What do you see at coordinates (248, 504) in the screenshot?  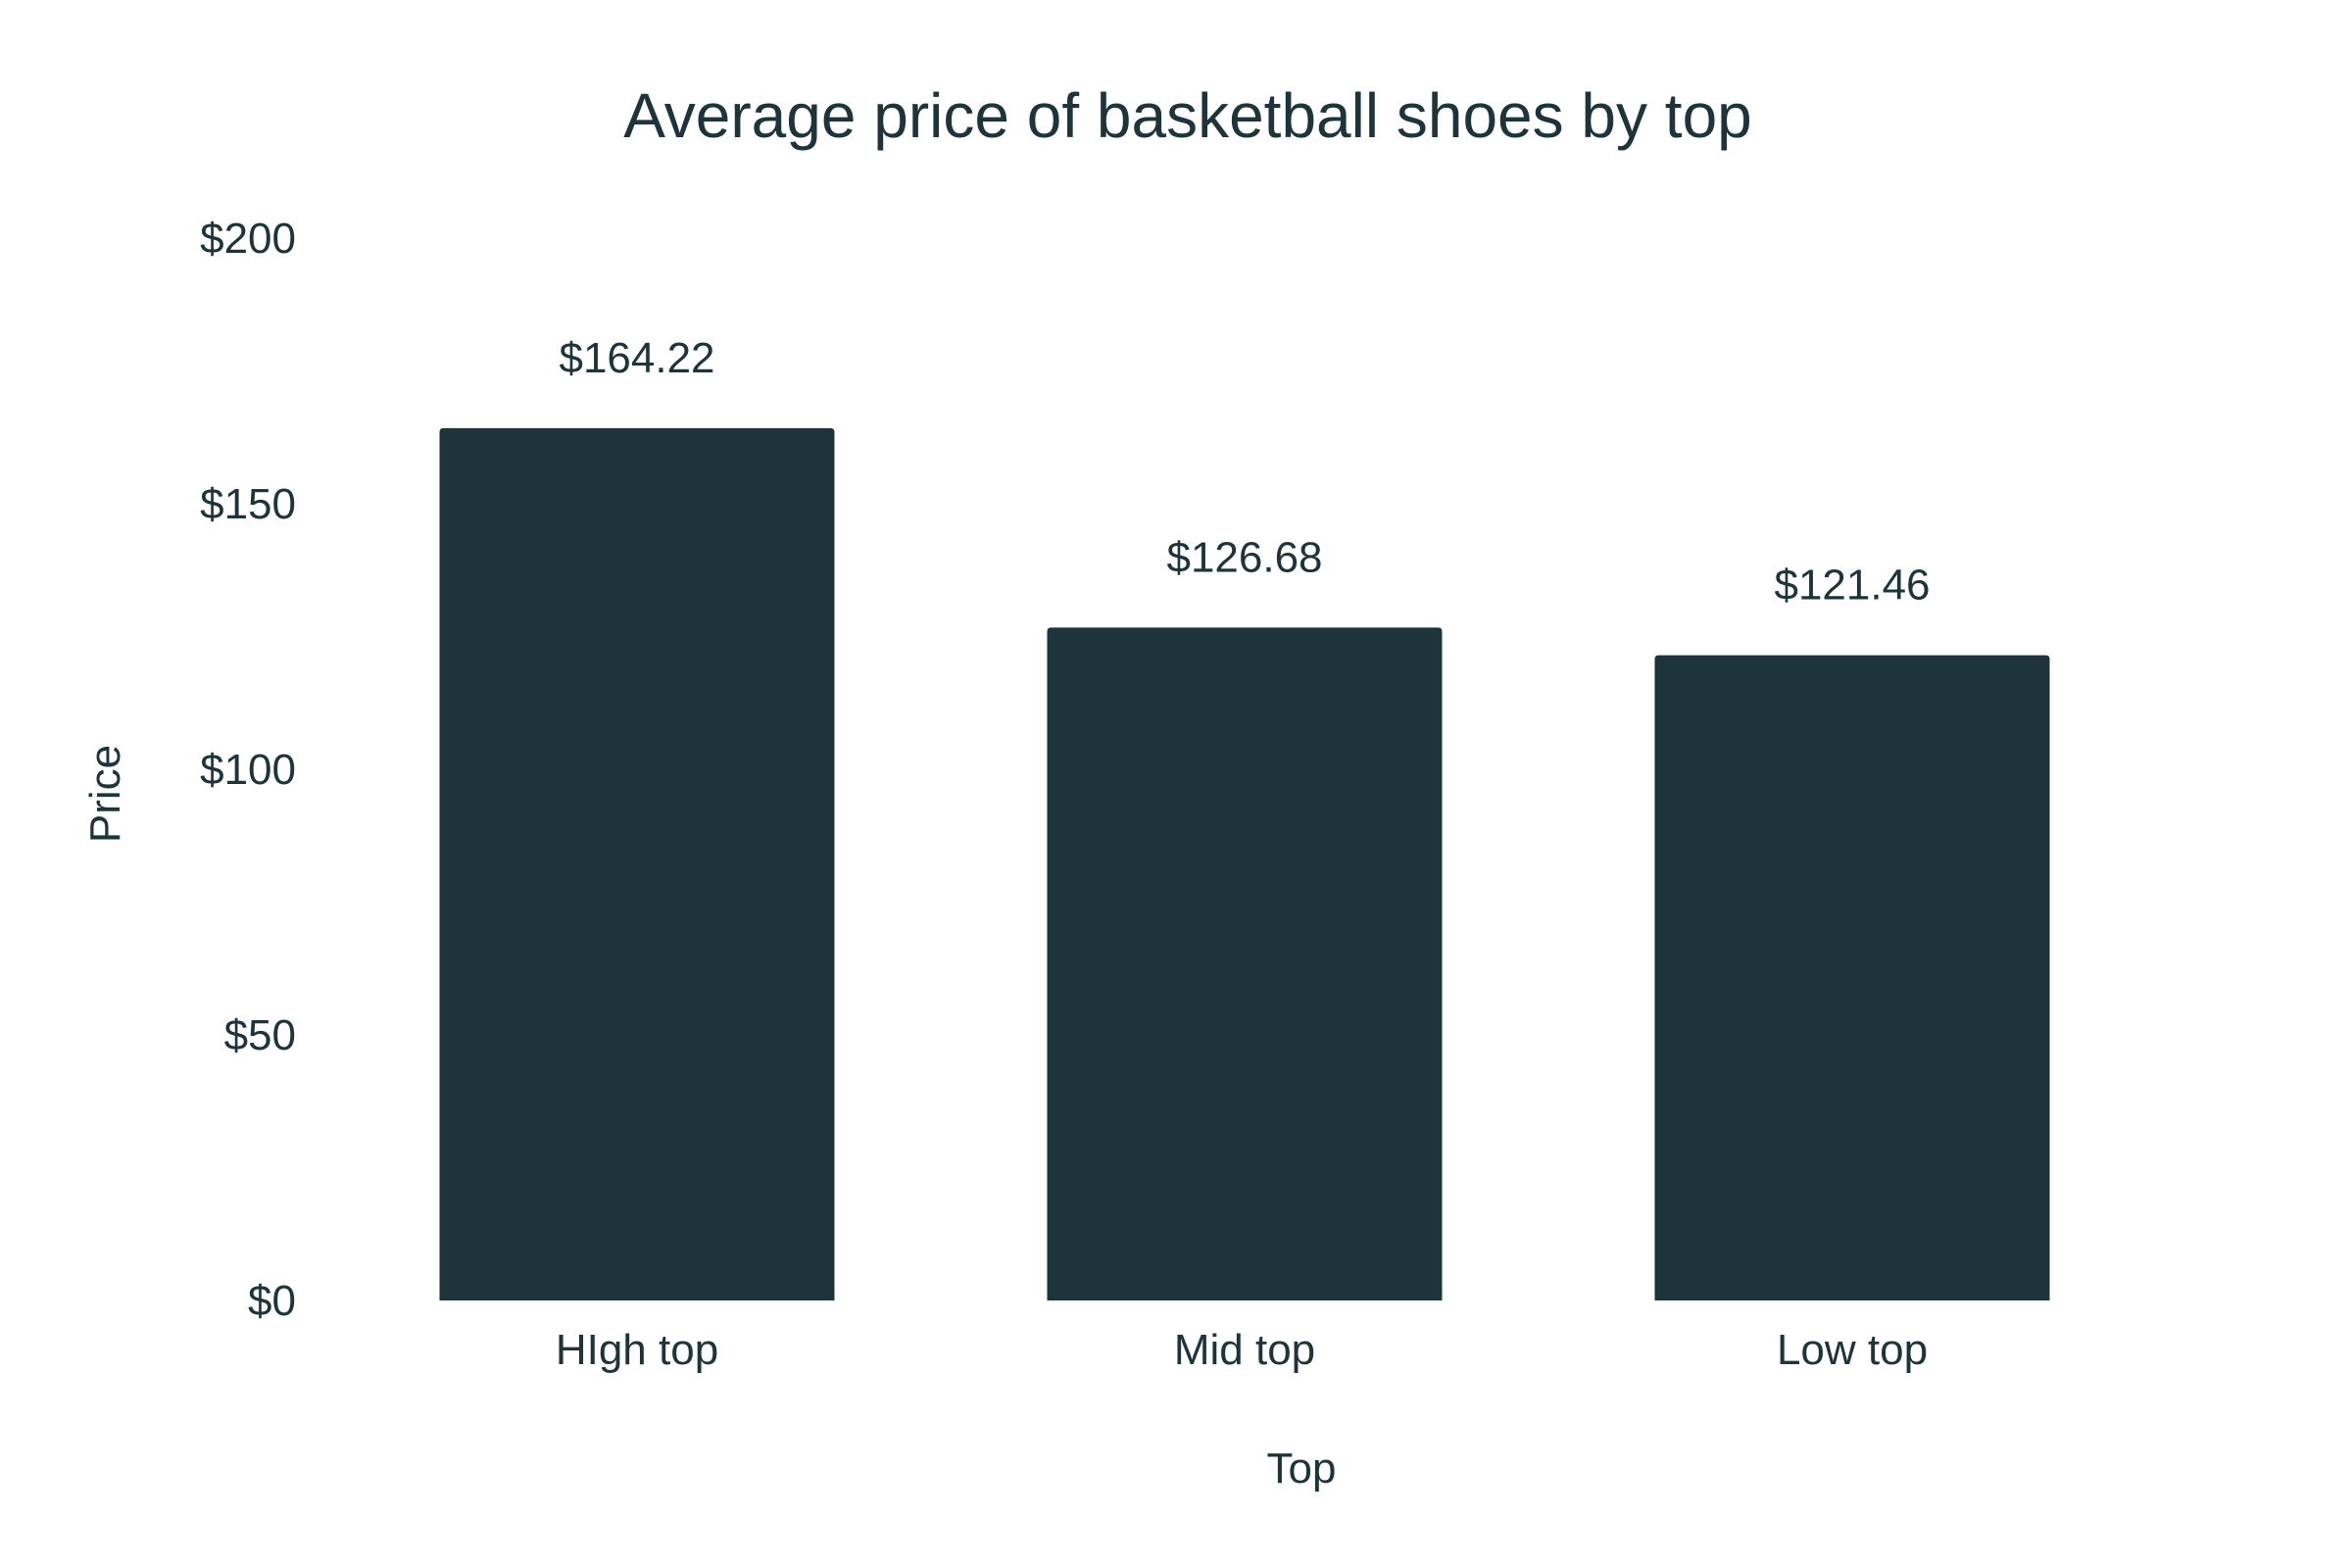 I see `y-tick-label: $150` at bounding box center [248, 504].